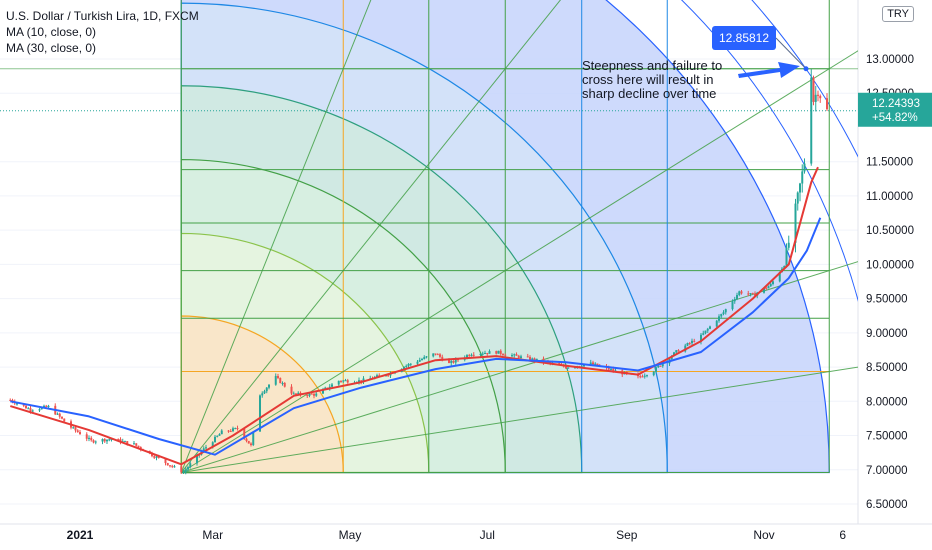  I want to click on price-tick-label: 8.00000, so click(887, 402).